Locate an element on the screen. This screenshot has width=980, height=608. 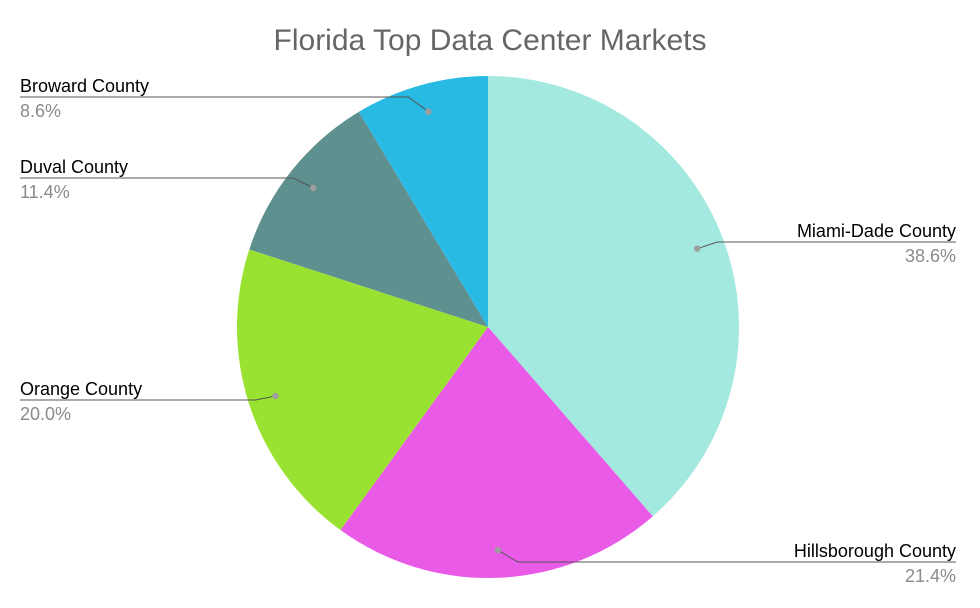
leader-dot-duval-county is located at coordinates (313, 188).